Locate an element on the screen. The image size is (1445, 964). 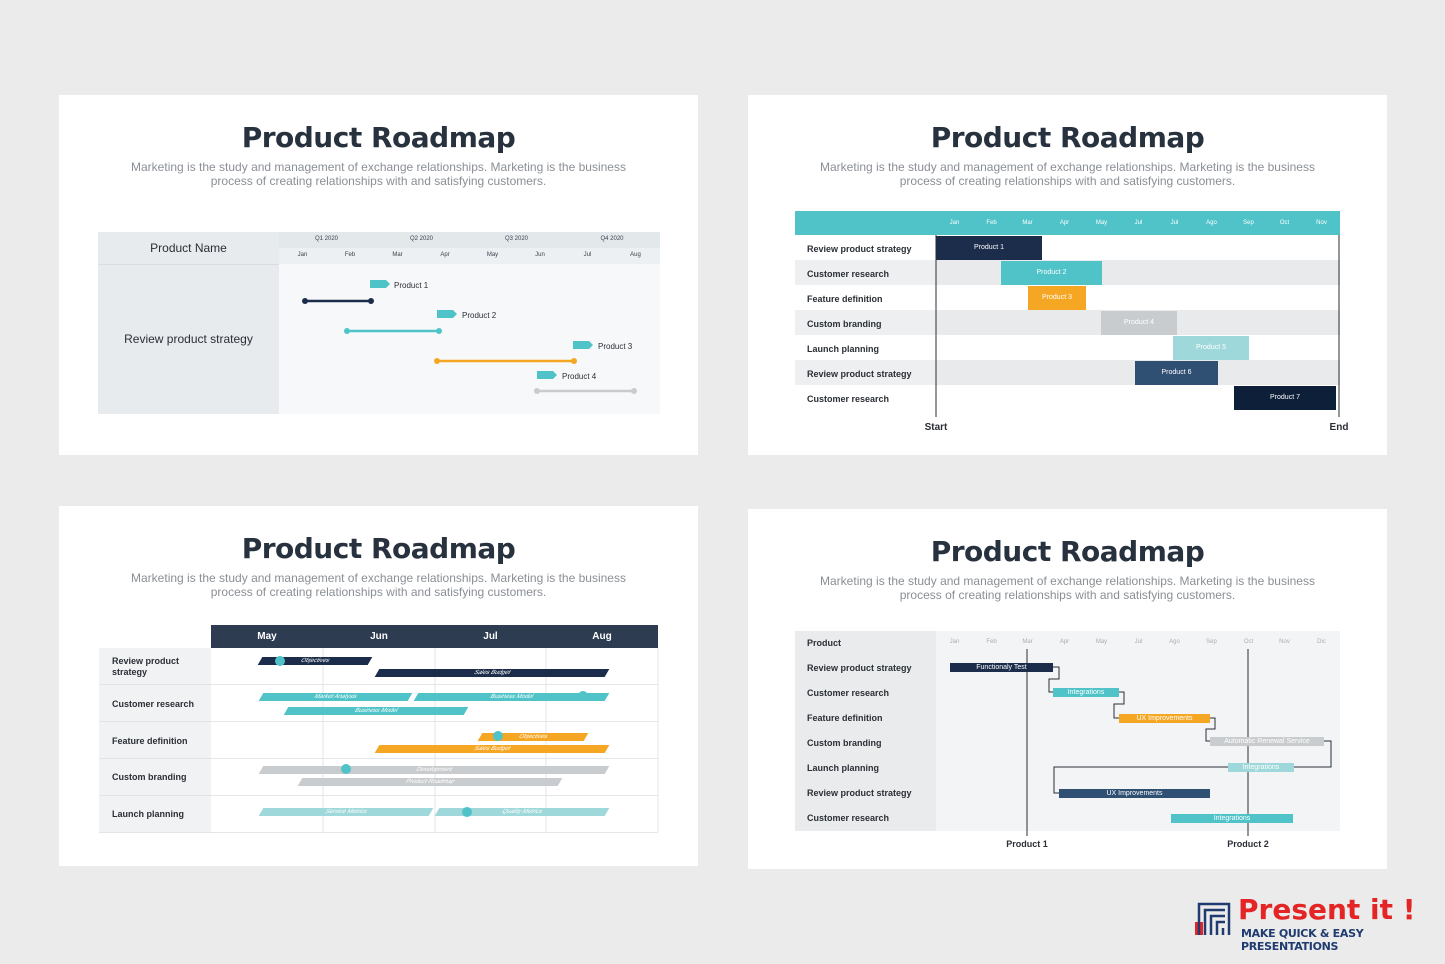
grid-lines is located at coordinates (490, 740).